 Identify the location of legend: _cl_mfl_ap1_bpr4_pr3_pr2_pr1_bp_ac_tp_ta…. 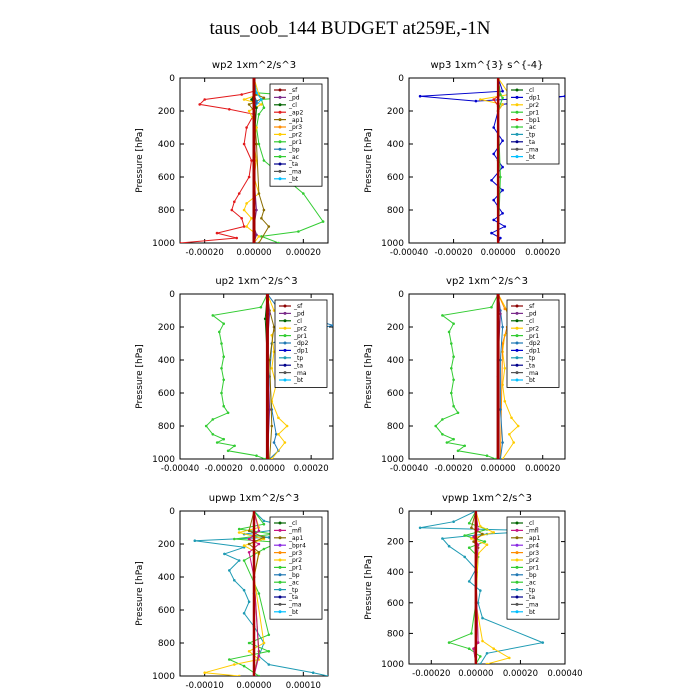
(296, 568).